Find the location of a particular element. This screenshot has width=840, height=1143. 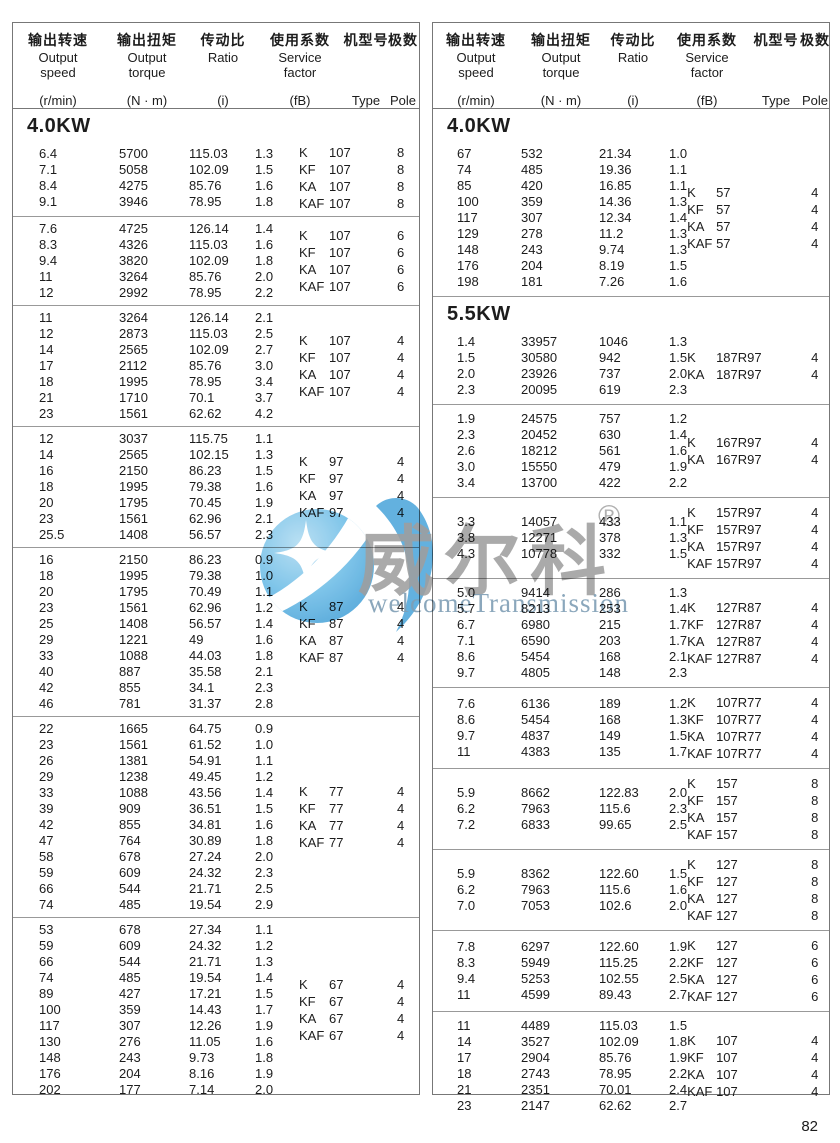

type-prefix: KF is located at coordinates (695, 962).